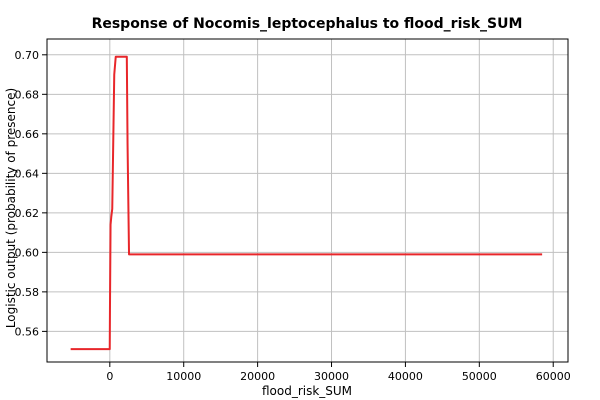  What do you see at coordinates (27, 55) in the screenshot?
I see `y-tick-label: 0.70` at bounding box center [27, 55].